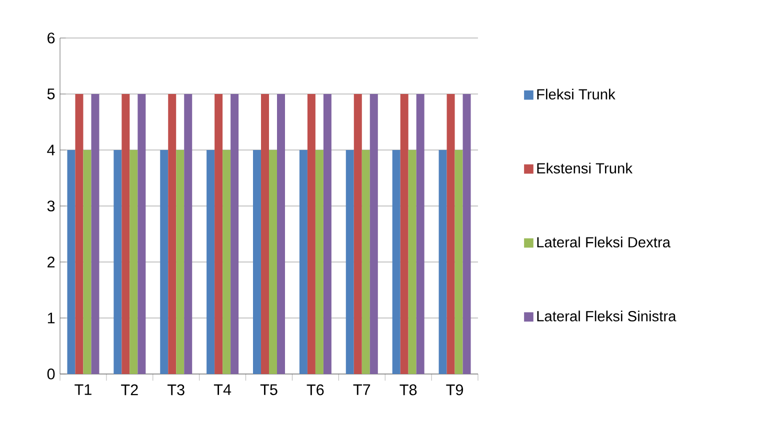 The height and width of the screenshot is (432, 775). Describe the element at coordinates (408, 390) in the screenshot. I see `x-tick-label: T8` at that location.